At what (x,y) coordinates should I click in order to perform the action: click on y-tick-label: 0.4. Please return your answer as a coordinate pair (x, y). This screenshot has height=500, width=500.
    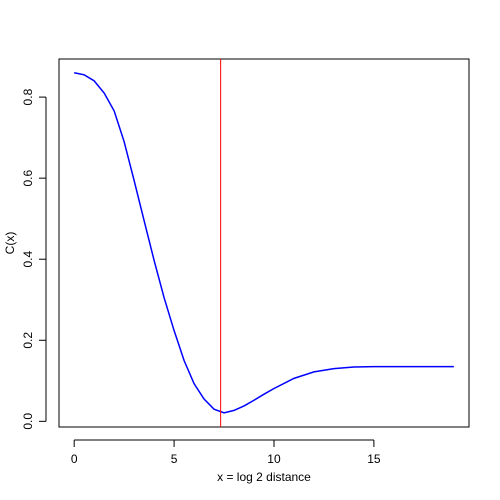
    Looking at the image, I should click on (28, 259).